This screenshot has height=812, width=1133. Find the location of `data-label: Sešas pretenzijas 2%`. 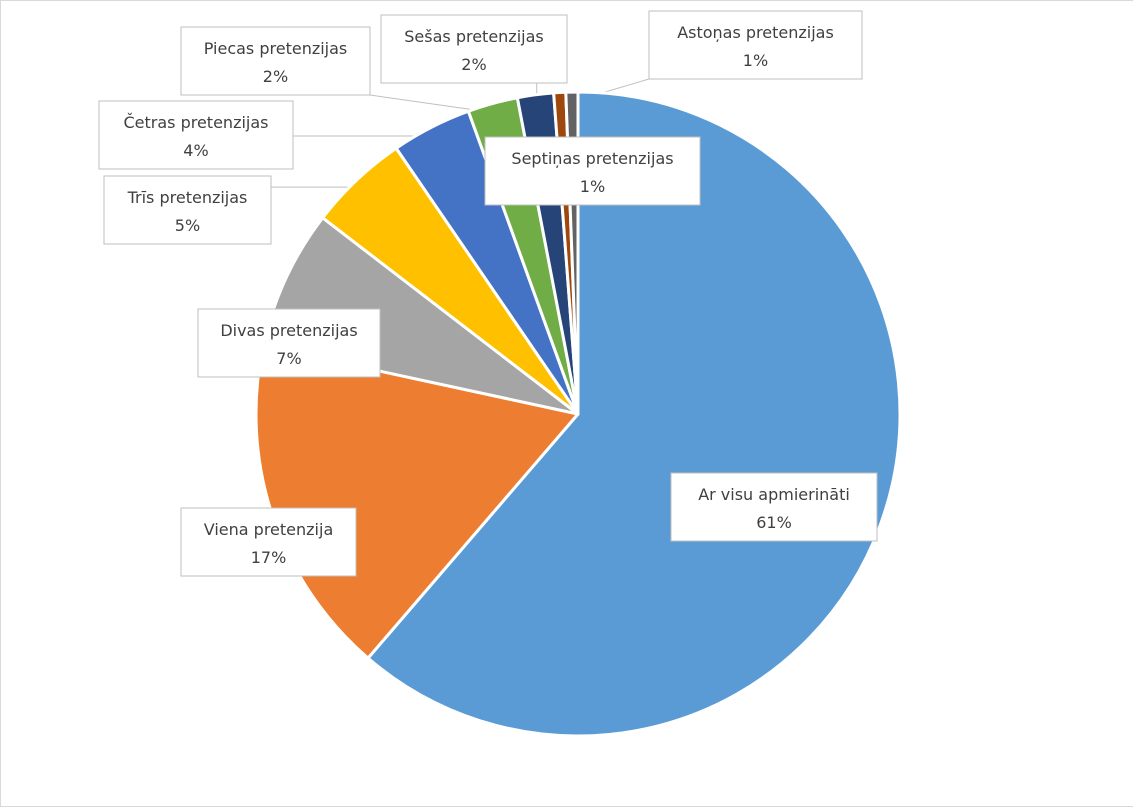

data-label: Sešas pretenzijas 2% is located at coordinates (474, 49).